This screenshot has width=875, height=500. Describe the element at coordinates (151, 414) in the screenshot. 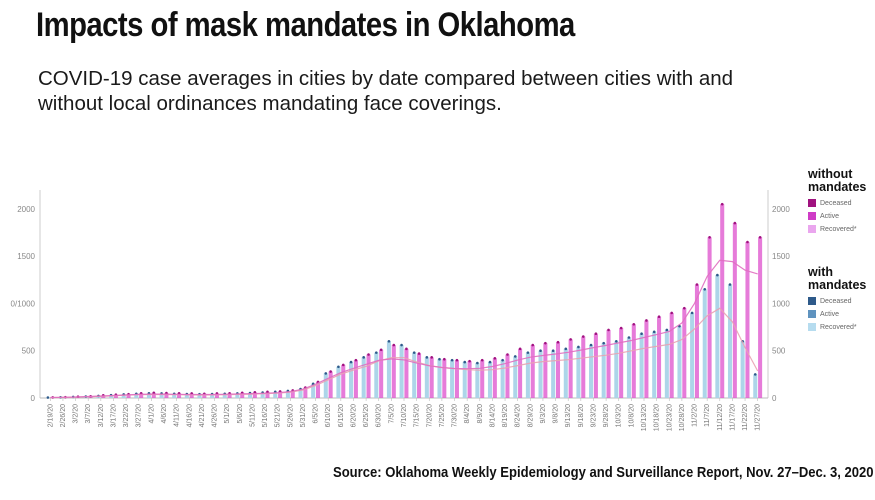

I see `x-tick-label: 4/1/20` at that location.